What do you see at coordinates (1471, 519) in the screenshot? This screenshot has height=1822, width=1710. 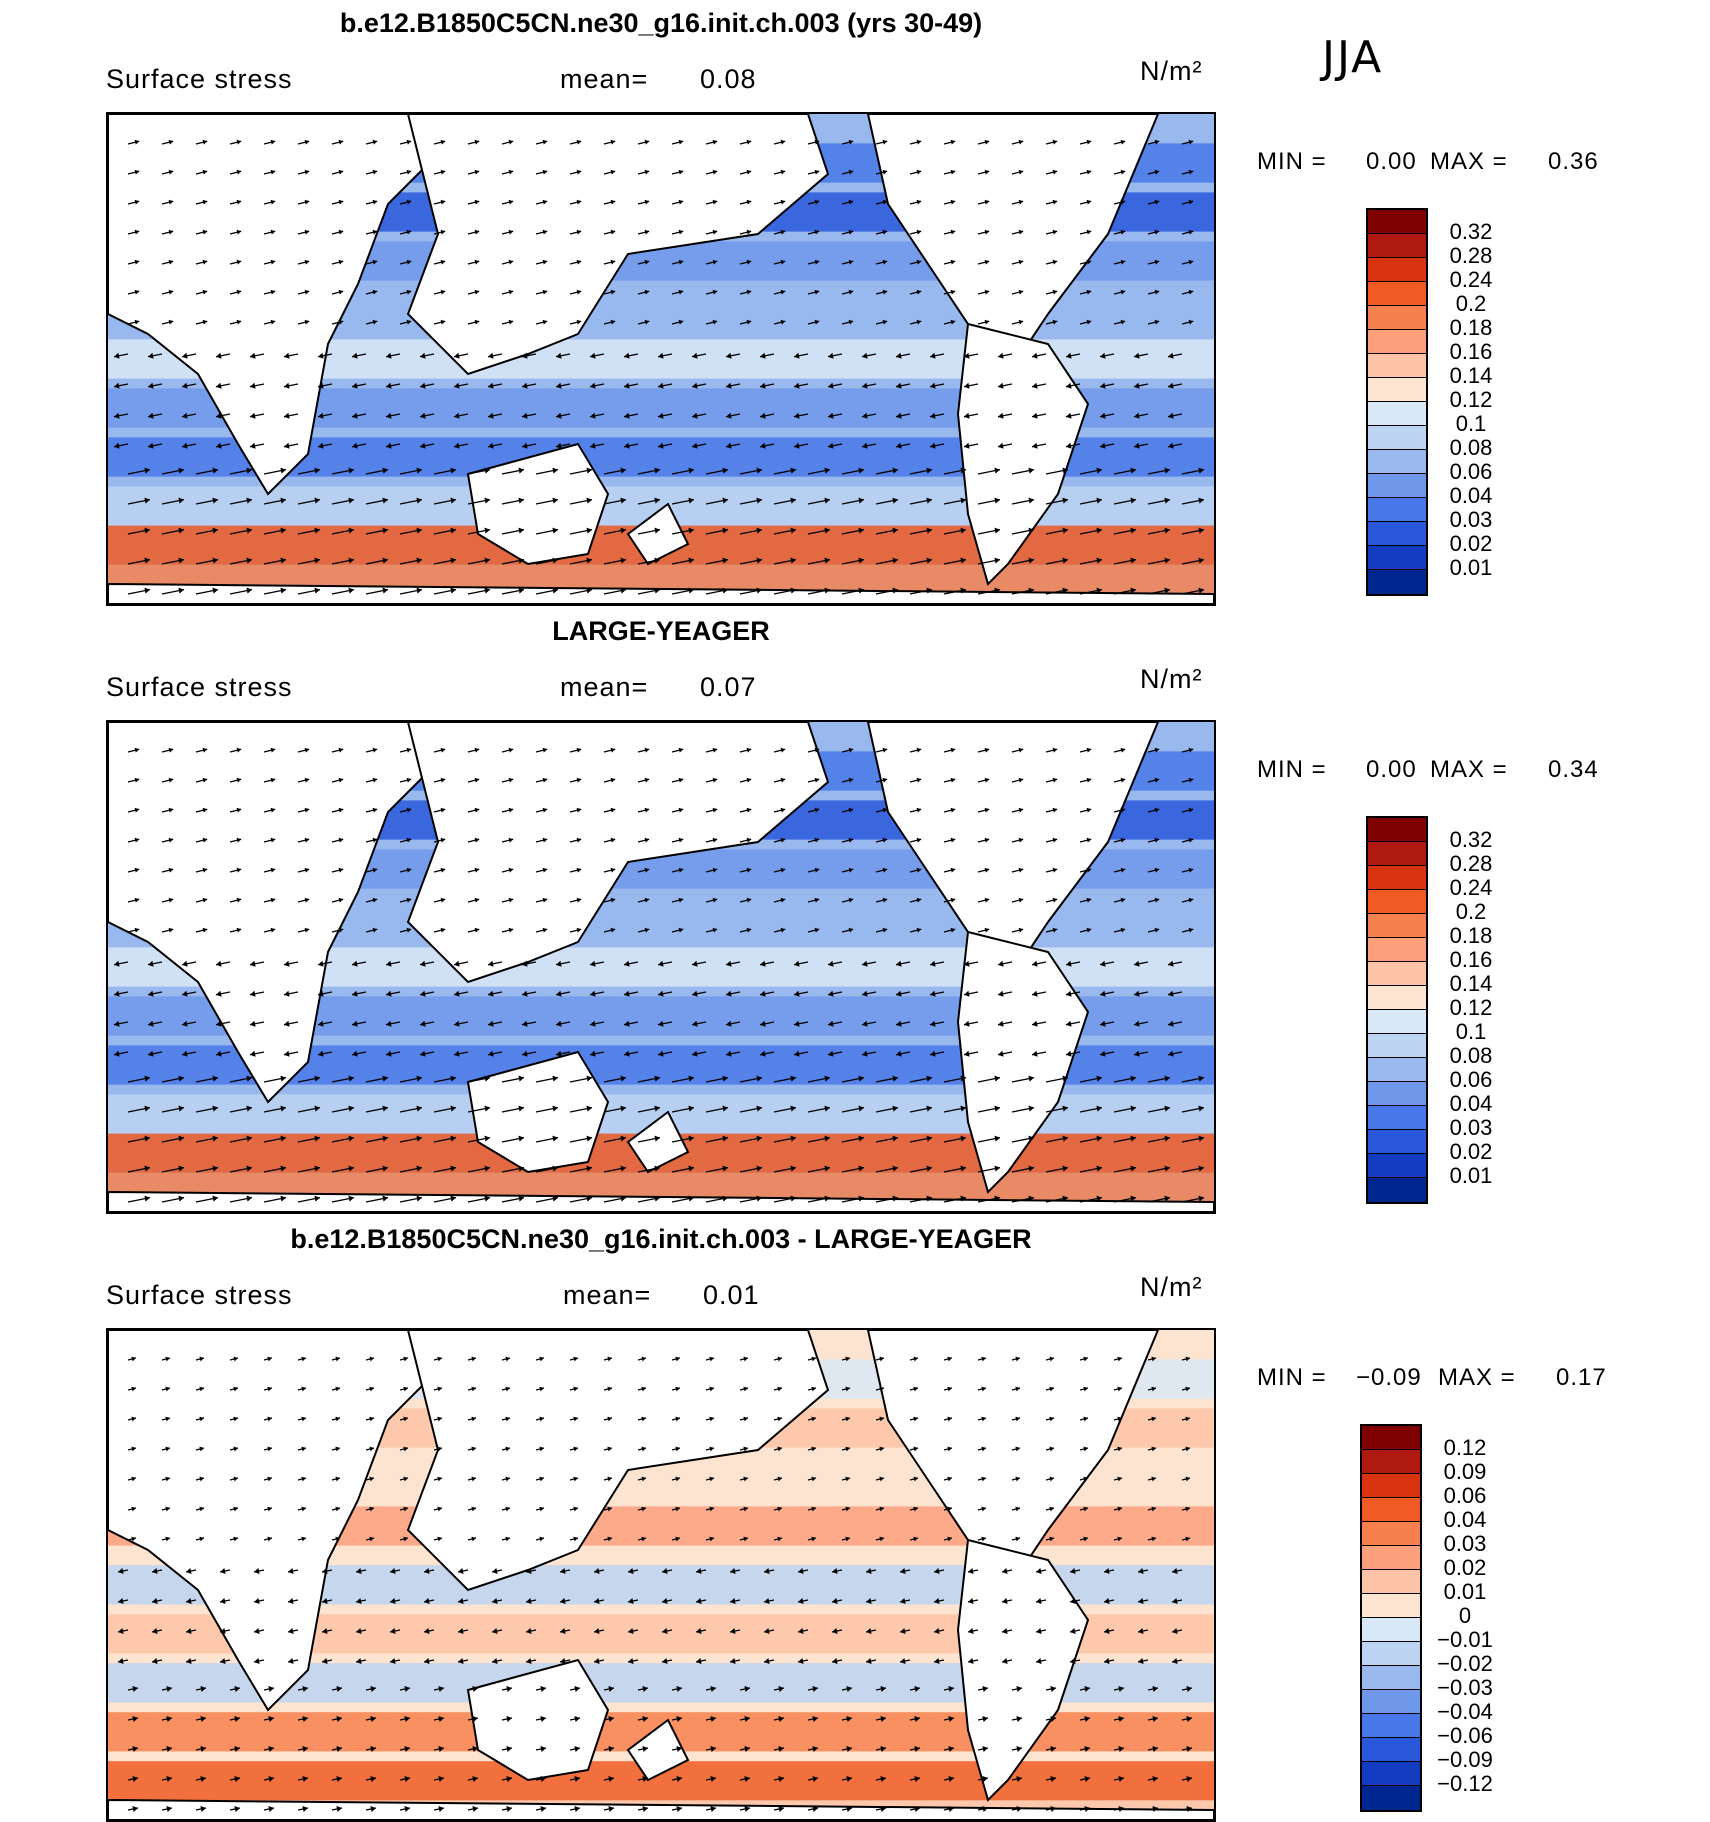 I see `colorbar-tick-label: 0.03` at bounding box center [1471, 519].